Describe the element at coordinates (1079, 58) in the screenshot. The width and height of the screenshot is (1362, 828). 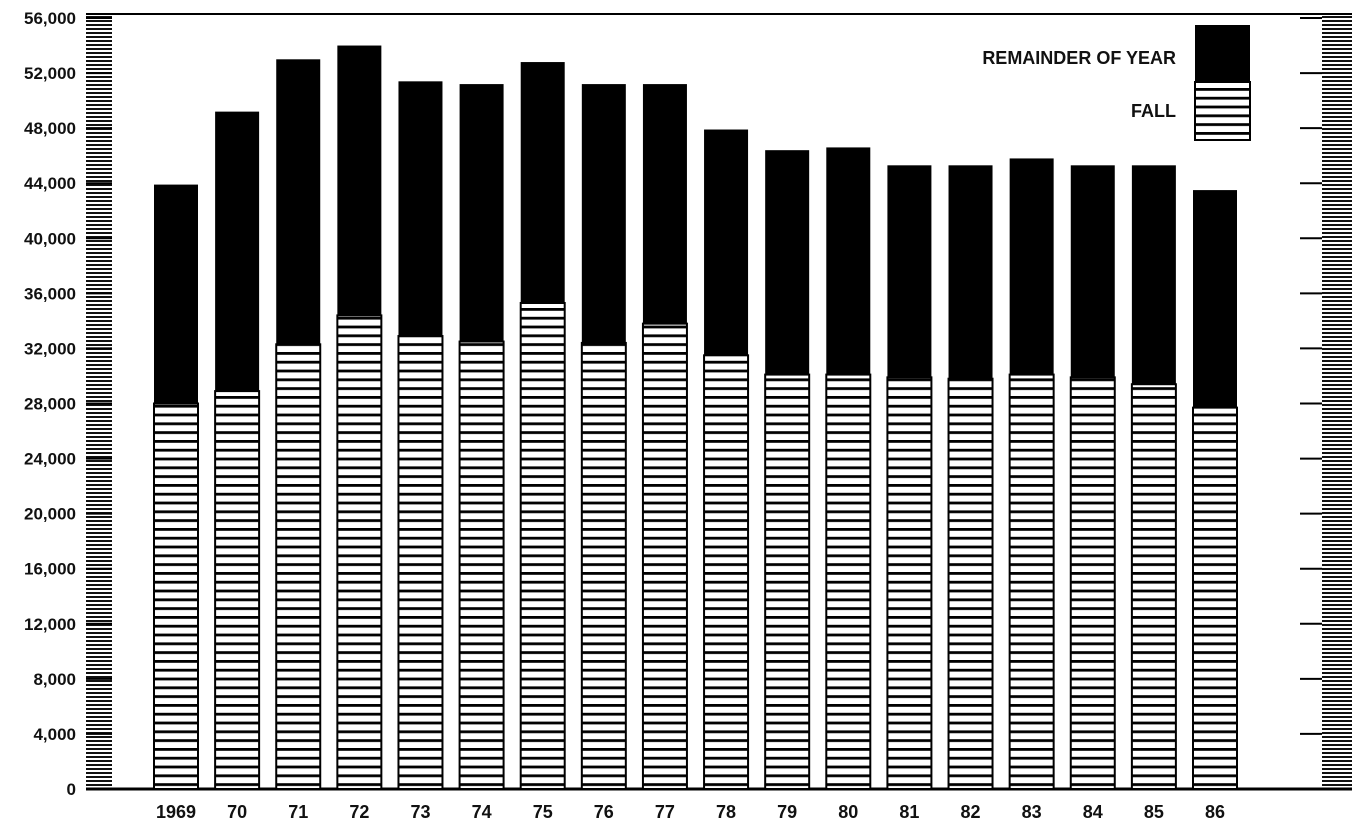
I see `legend-label-remainder-of-year: REMAINDER OF YEAR` at that location.